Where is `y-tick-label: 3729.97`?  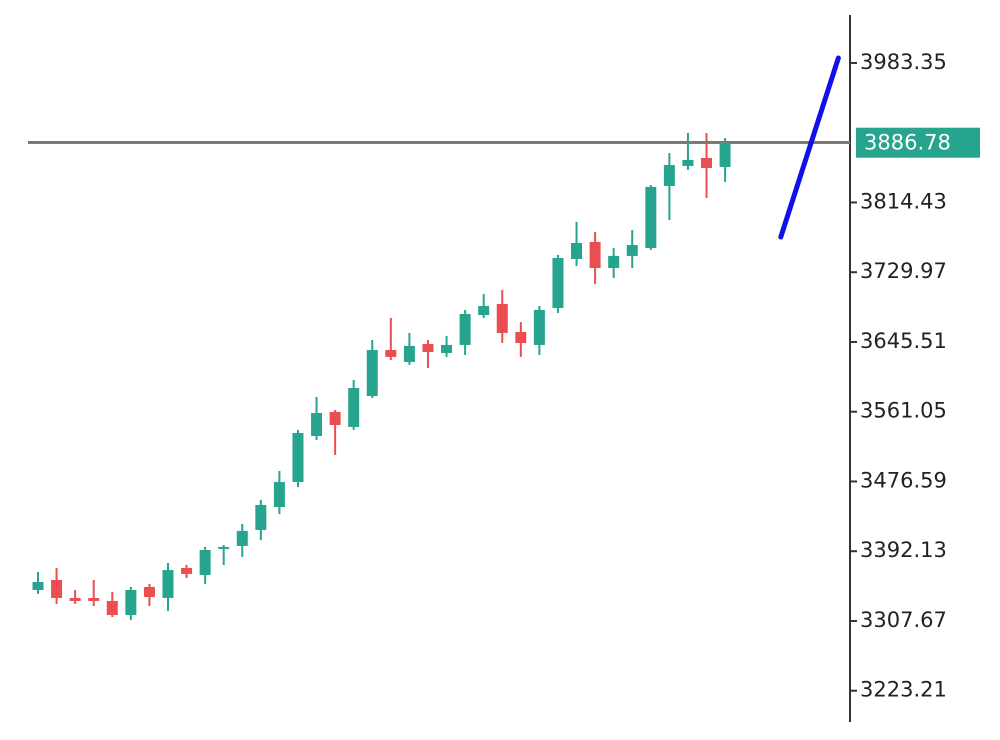
y-tick-label: 3729.97 is located at coordinates (903, 271).